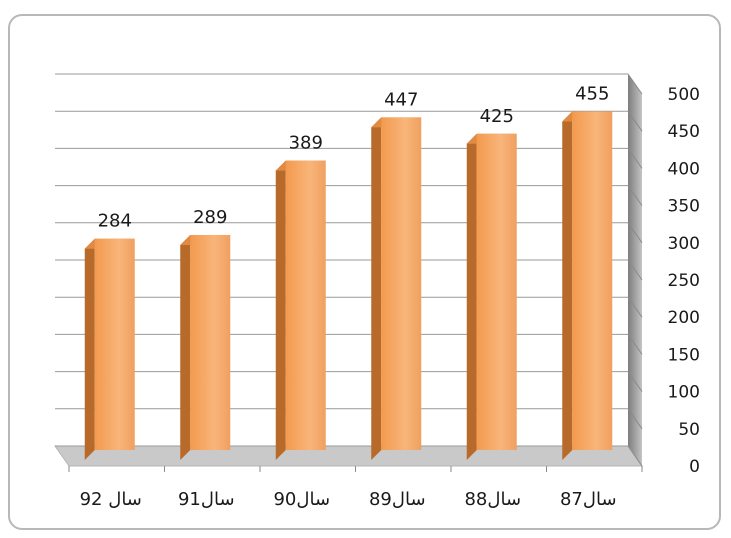 Image resolution: width=731 pixels, height=538 pixels. I want to click on y-tick-label: 300, so click(684, 244).